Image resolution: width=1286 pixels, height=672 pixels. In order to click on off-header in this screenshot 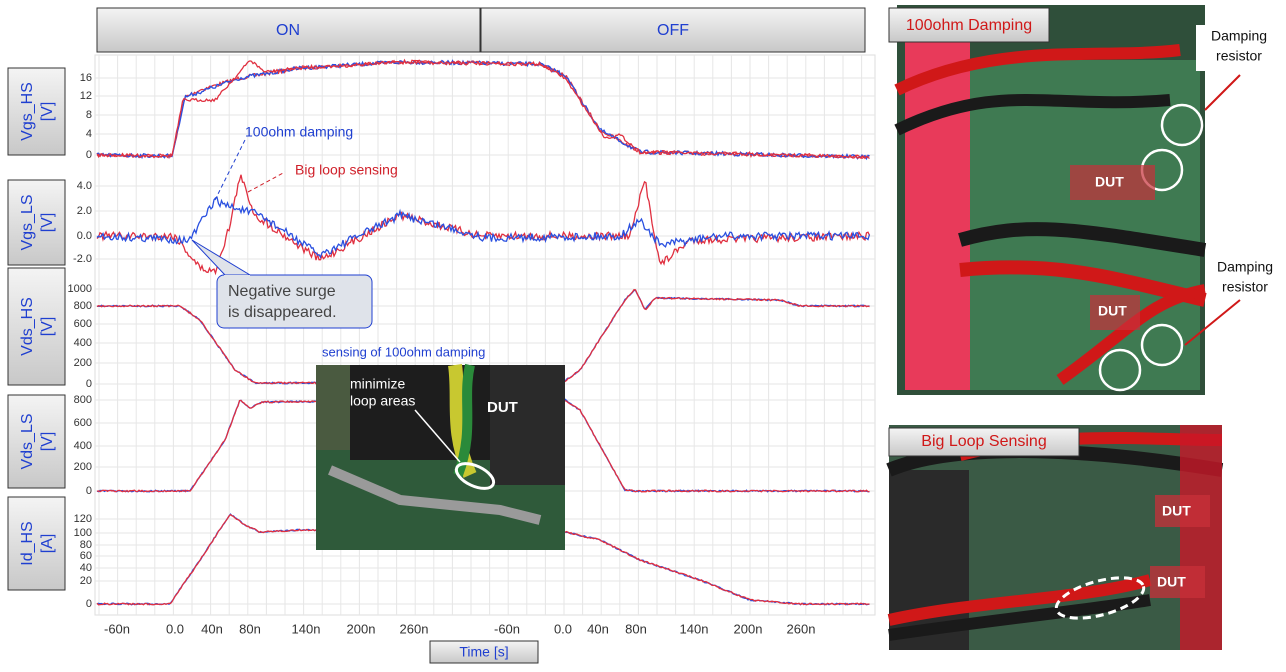, I will do `click(673, 30)`.